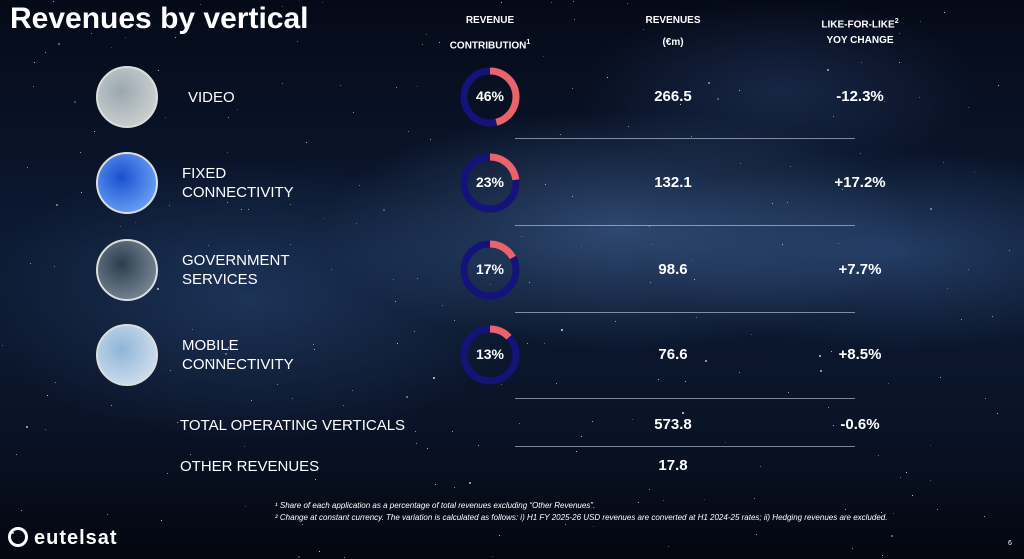 This screenshot has height=559, width=1024. Describe the element at coordinates (238, 192) in the screenshot. I see `label-line: CONNECTIVITY` at that location.